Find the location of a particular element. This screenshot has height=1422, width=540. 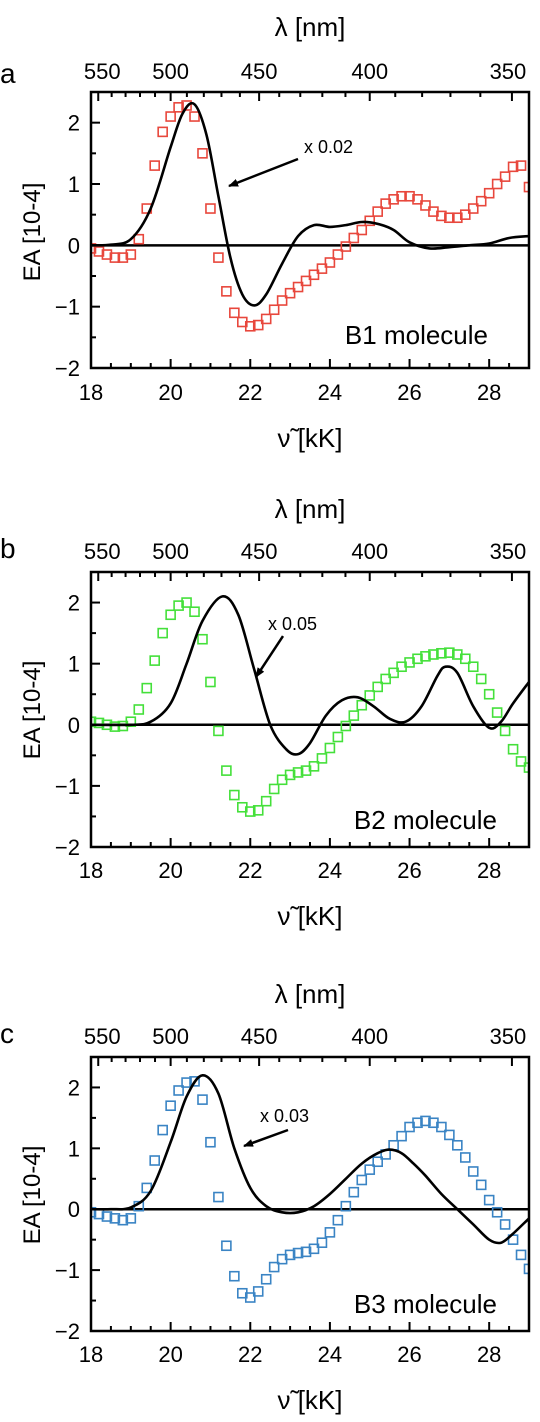

molecule-label: B2 molecule is located at coordinates (425, 820).